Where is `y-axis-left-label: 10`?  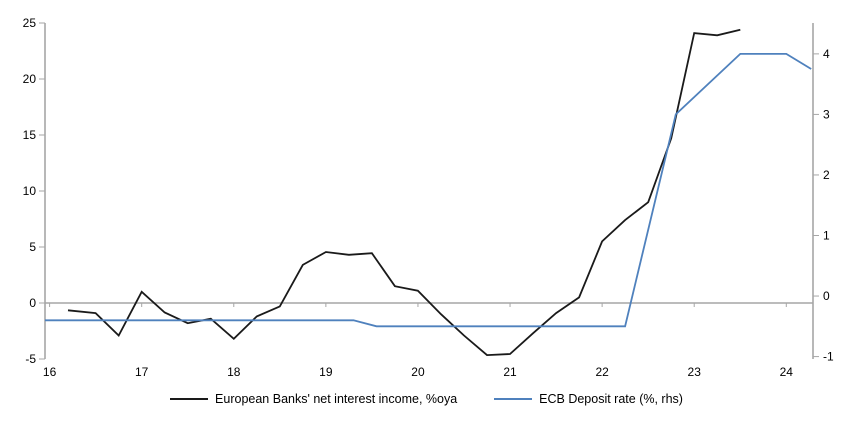
y-axis-left-label: 10 is located at coordinates (30, 191).